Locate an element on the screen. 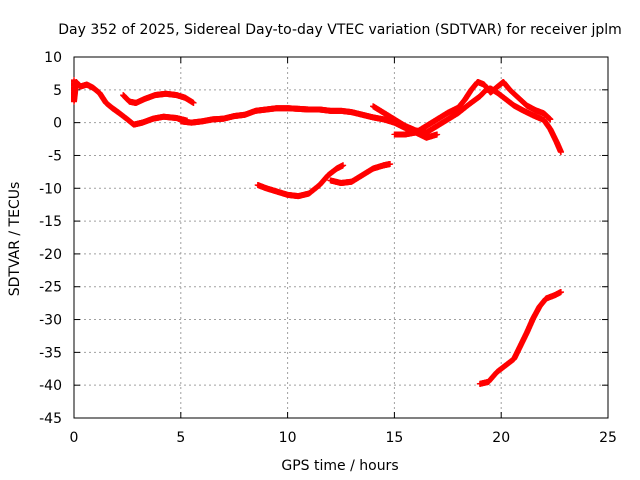 The height and width of the screenshot is (480, 640). y-tick-label: 0 is located at coordinates (57, 124).